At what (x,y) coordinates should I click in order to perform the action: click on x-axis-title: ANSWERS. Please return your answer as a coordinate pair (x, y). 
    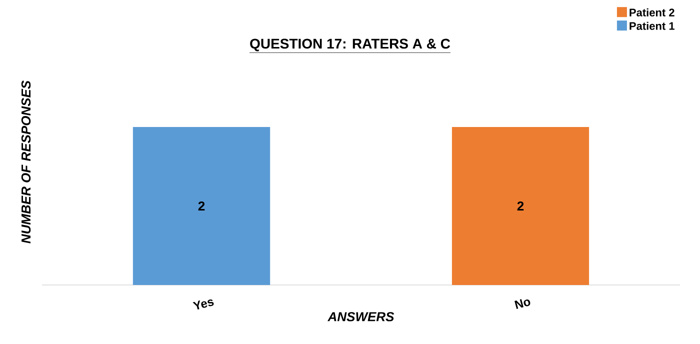
    Looking at the image, I should click on (361, 317).